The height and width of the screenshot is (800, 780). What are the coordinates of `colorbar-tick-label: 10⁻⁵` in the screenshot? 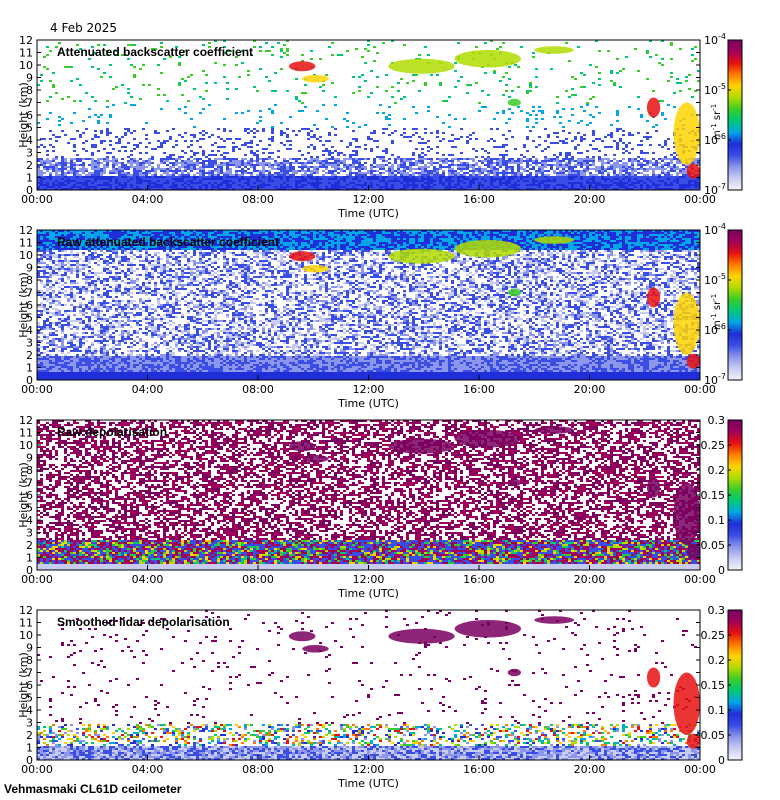 It's located at (715, 279).